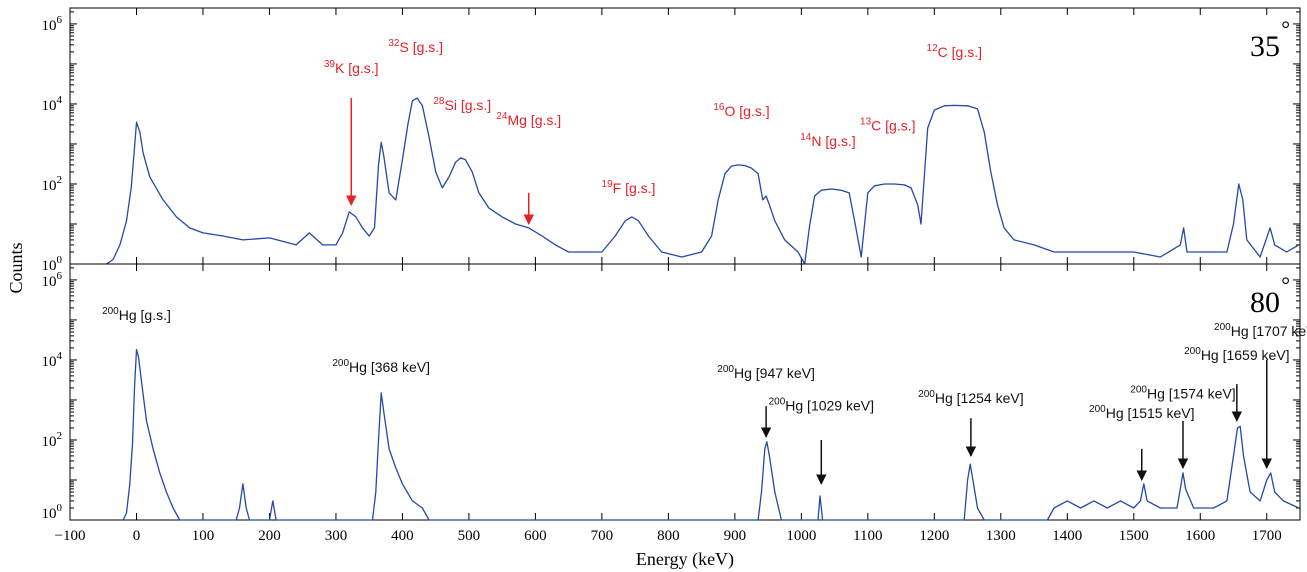 The image size is (1307, 572). I want to click on x-tick-label: 1000, so click(801, 536).